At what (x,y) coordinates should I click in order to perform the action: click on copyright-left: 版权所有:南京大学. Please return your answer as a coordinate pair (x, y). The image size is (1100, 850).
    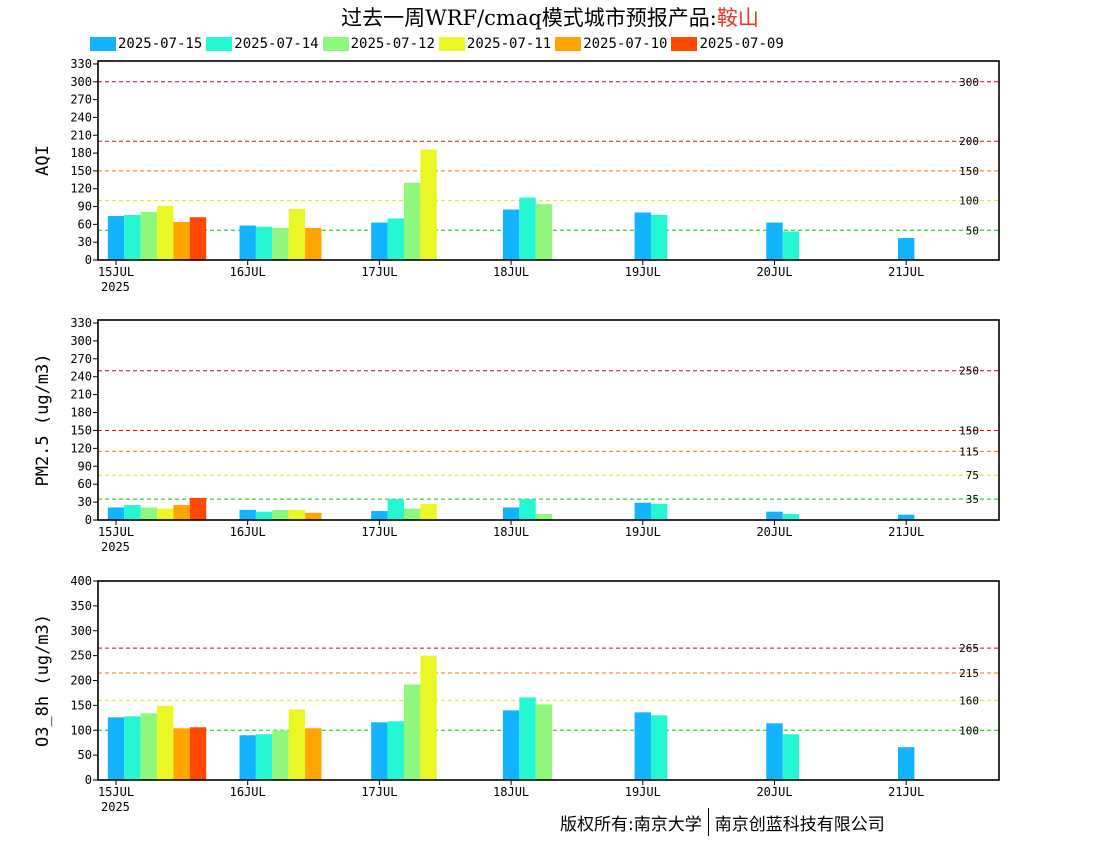
    Looking at the image, I should click on (631, 824).